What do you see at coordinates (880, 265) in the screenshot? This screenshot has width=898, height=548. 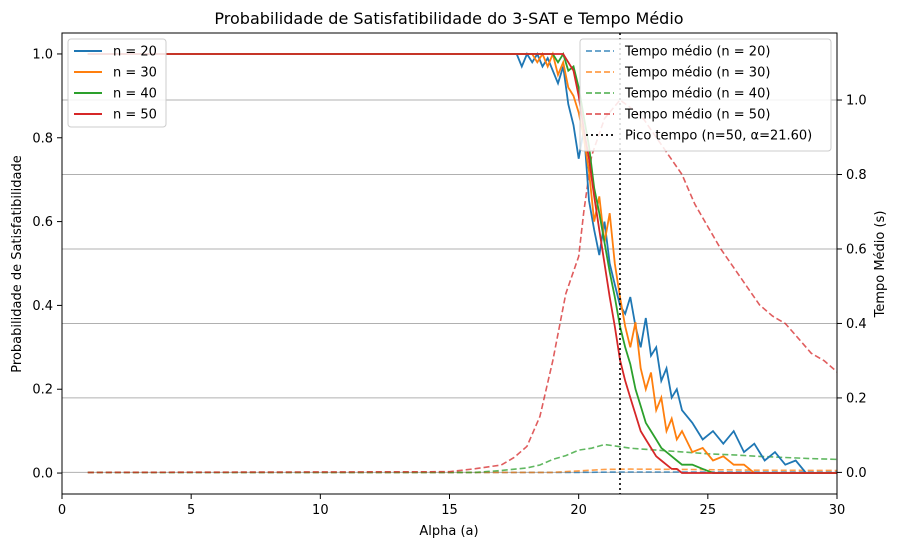 I see `y-axis-right-title: Tempo Médio (s)` at bounding box center [880, 265].